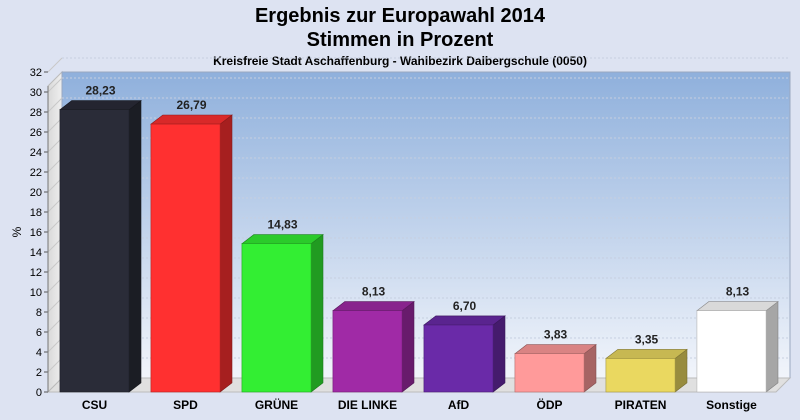  I want to click on chart-title: Ergebnis zur Europawahl 2014, so click(400, 16).